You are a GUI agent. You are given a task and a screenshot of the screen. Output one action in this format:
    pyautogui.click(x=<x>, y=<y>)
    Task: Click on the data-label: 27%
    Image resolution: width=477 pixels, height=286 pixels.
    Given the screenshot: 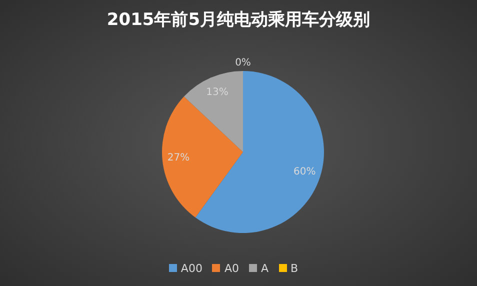 What is the action you would take?
    pyautogui.click(x=178, y=158)
    